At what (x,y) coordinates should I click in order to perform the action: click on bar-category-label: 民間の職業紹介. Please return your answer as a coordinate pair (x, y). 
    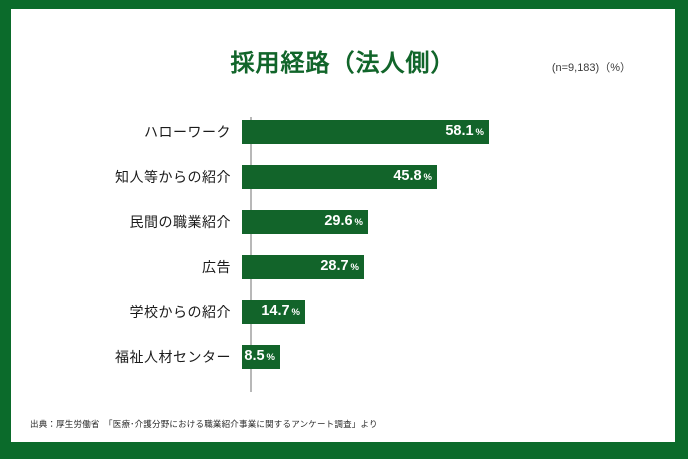
    Looking at the image, I should click on (180, 221).